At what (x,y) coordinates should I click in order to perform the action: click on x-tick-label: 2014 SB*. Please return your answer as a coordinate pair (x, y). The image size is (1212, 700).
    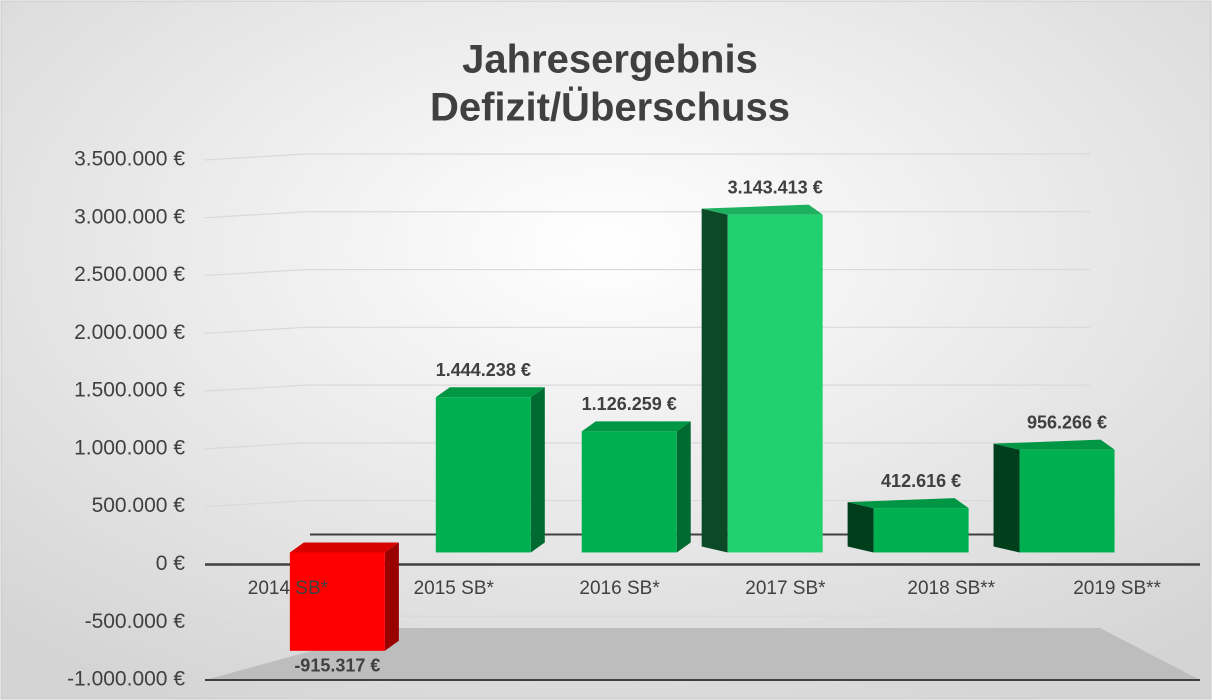
    Looking at the image, I should click on (288, 588).